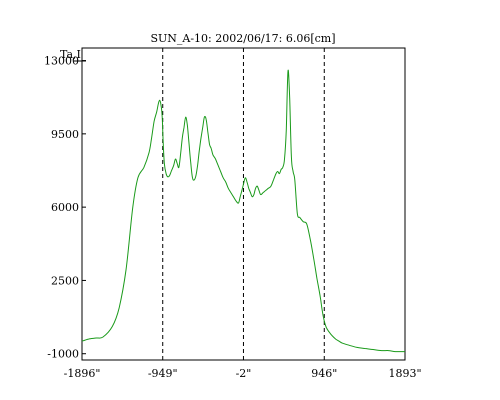 Image resolution: width=500 pixels, height=400 pixels. I want to click on x-tick-label: -949", so click(163, 373).